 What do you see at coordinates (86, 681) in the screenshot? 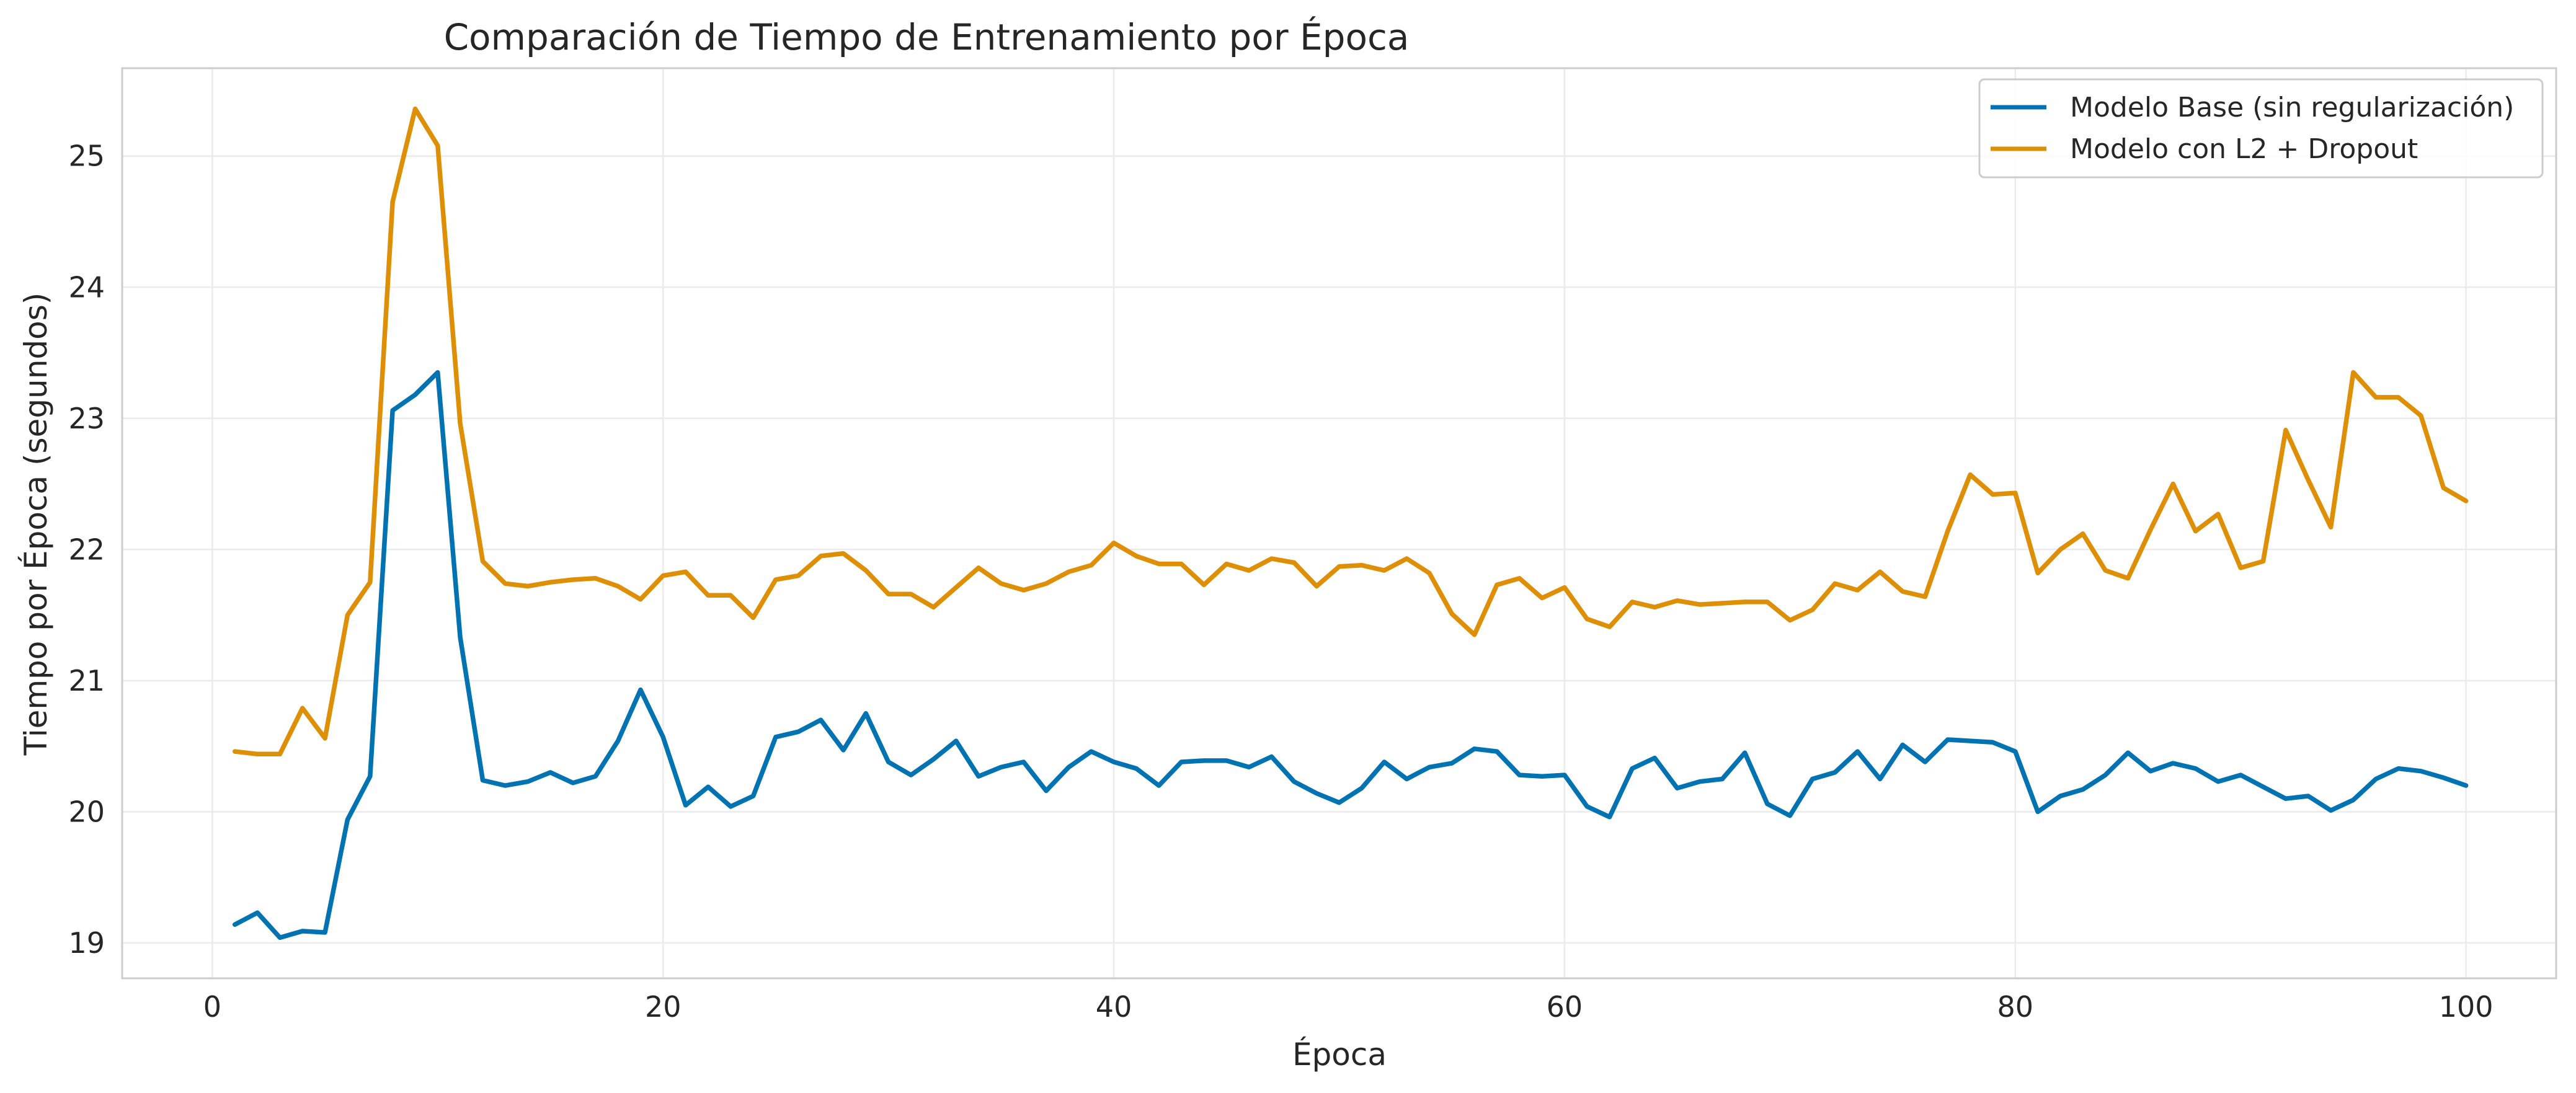
I see `y-tick-label: 21` at bounding box center [86, 681].